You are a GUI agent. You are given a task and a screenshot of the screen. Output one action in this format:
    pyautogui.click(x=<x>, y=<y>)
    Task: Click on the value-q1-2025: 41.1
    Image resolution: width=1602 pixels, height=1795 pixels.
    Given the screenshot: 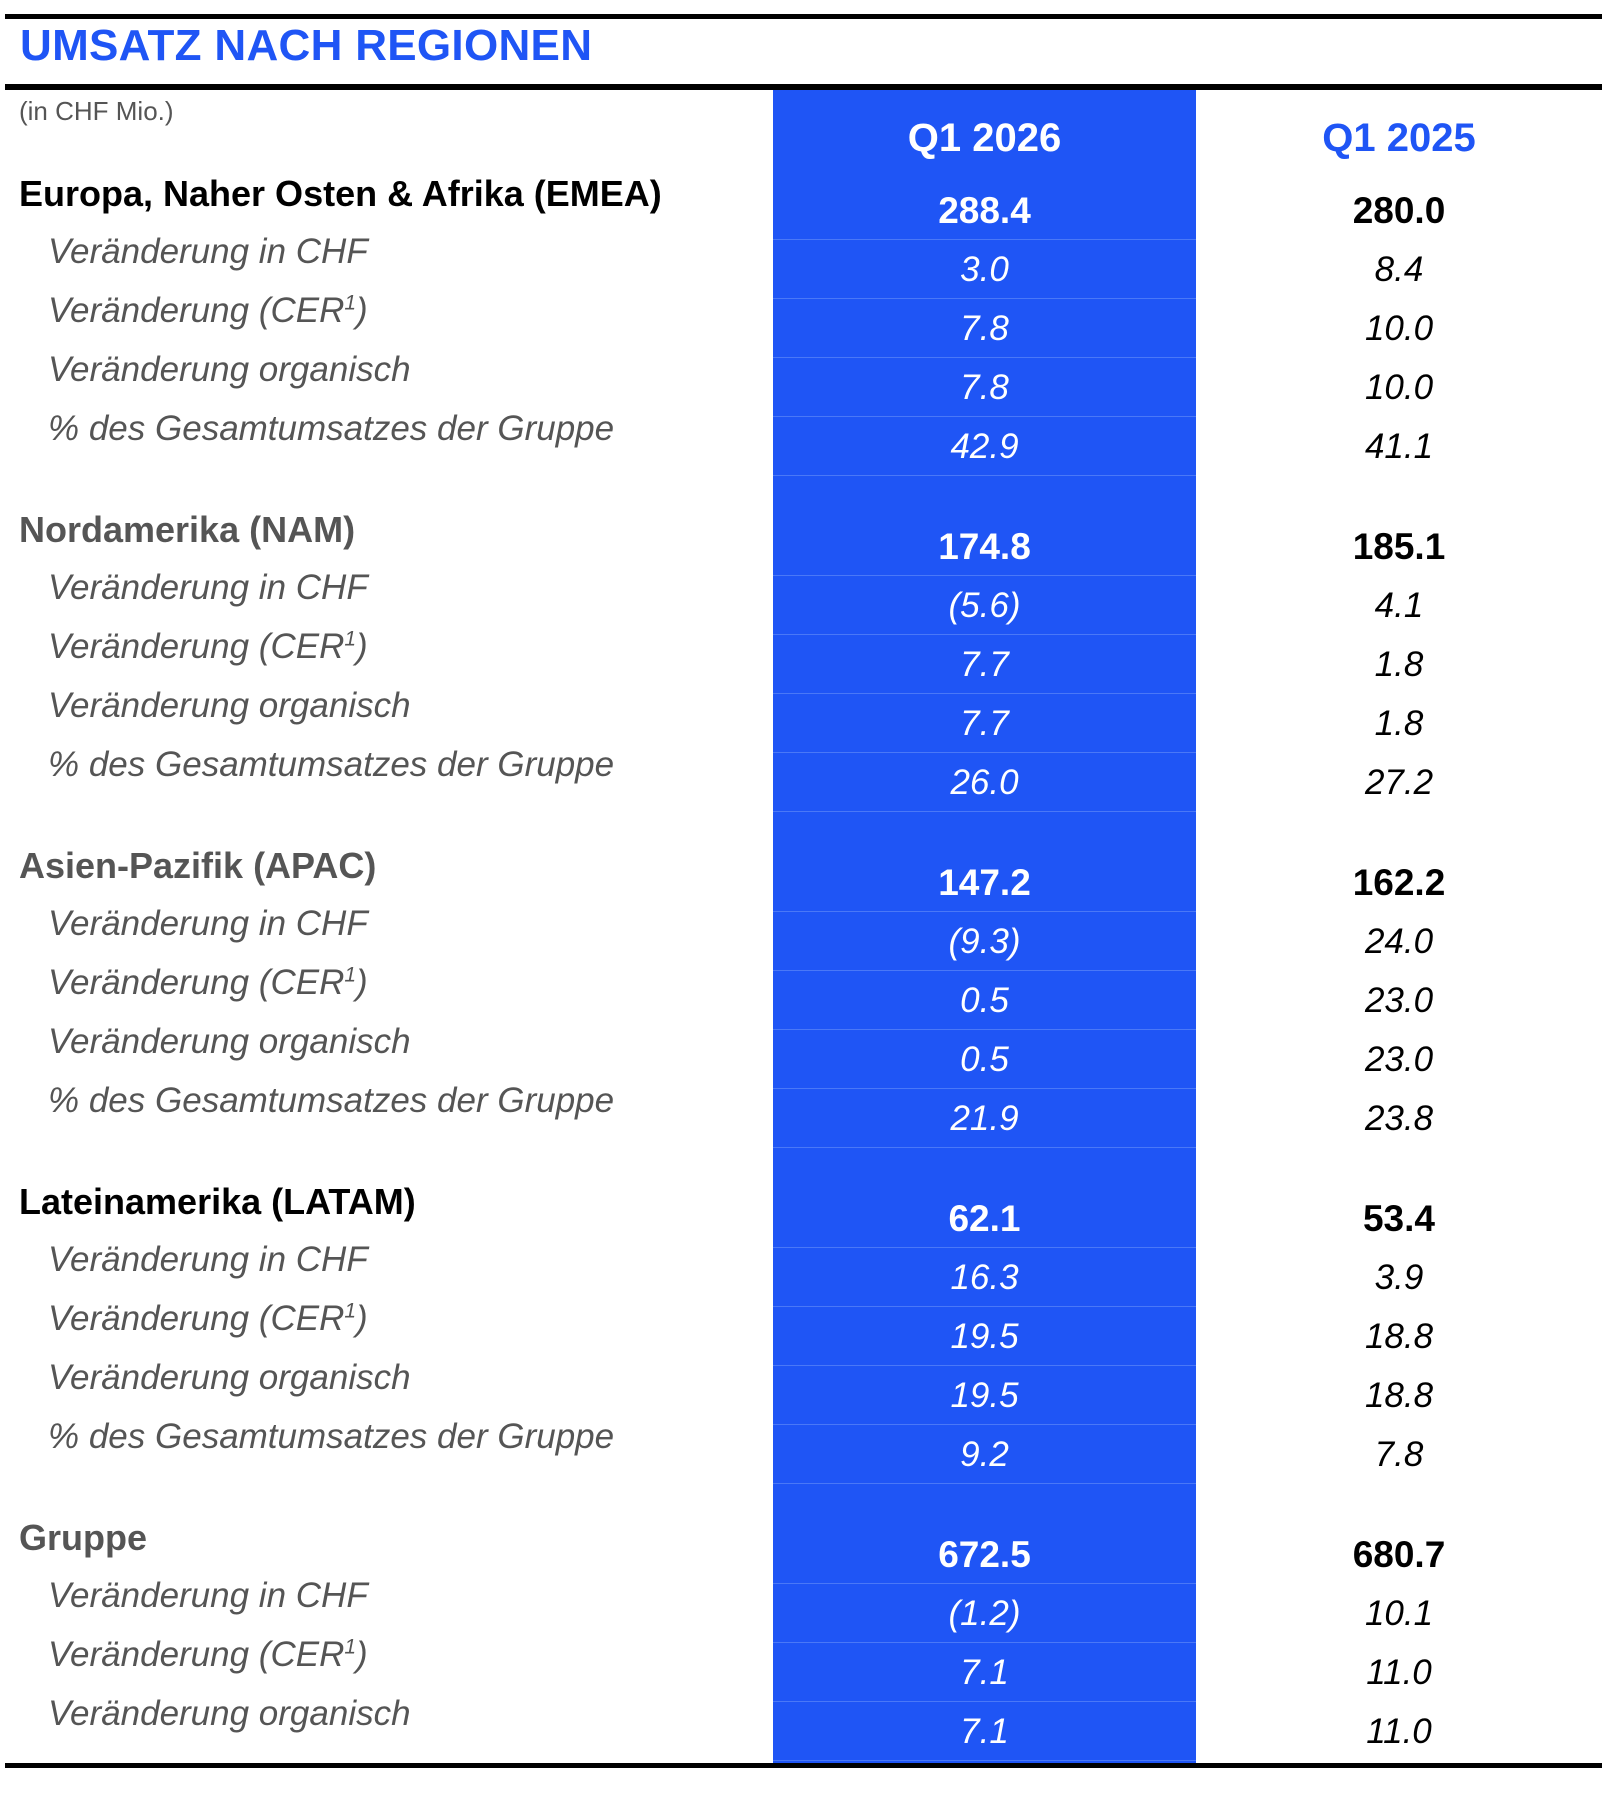 What is the action you would take?
    pyautogui.click(x=1399, y=446)
    